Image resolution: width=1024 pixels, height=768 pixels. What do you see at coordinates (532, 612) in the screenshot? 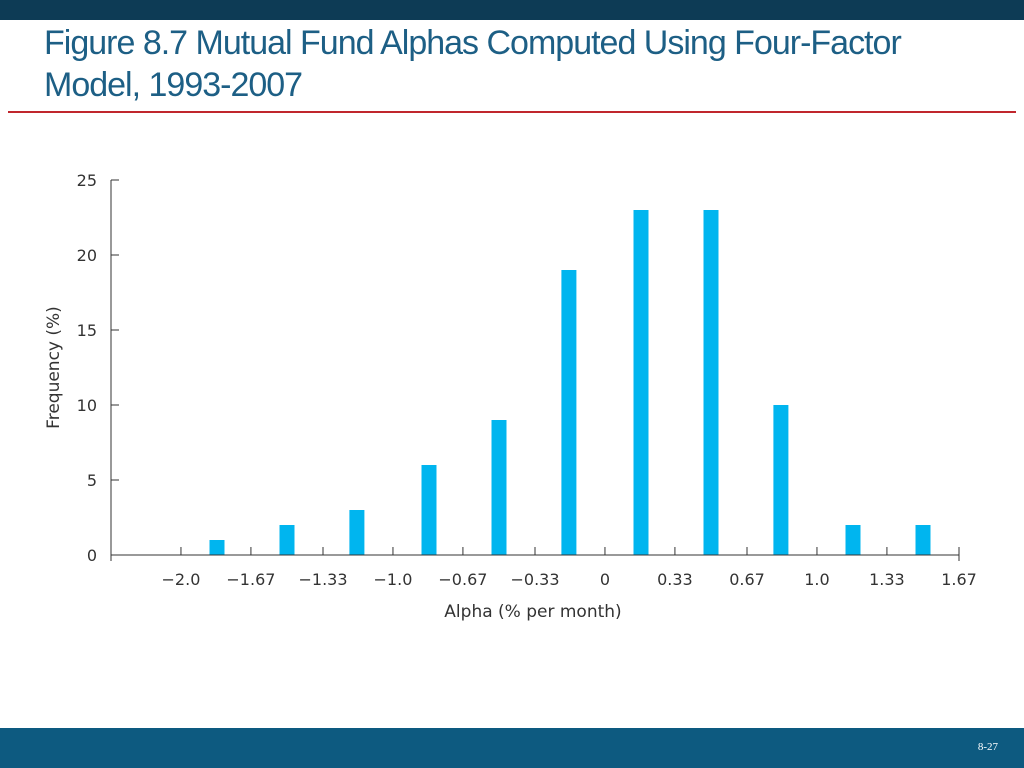
I see `x-axis-title: Alpha (% per month)` at bounding box center [532, 612].